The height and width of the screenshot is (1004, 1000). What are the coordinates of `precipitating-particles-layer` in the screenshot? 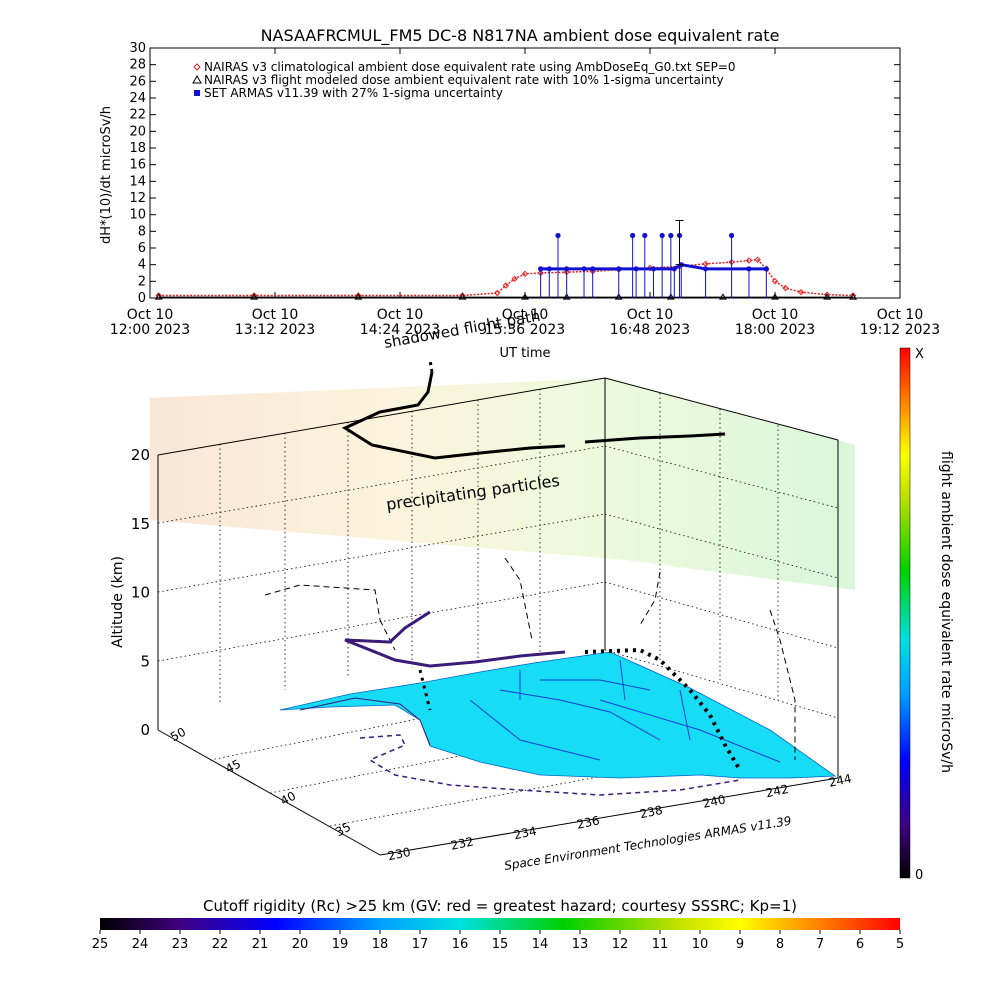 It's located at (502, 484).